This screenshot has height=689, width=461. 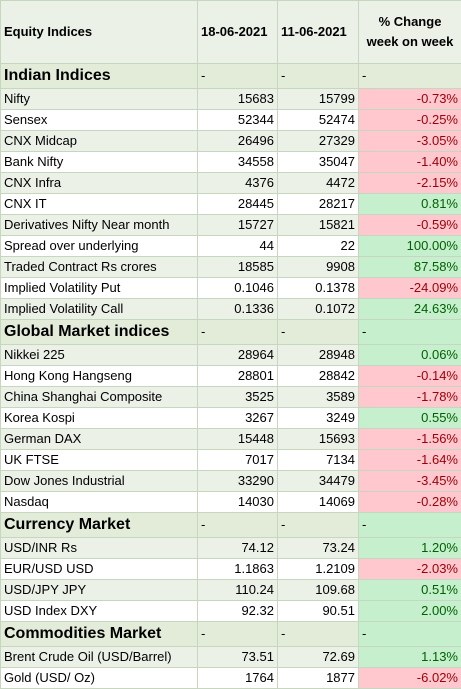 I want to click on previous-value-cell: 28842, so click(x=318, y=376).